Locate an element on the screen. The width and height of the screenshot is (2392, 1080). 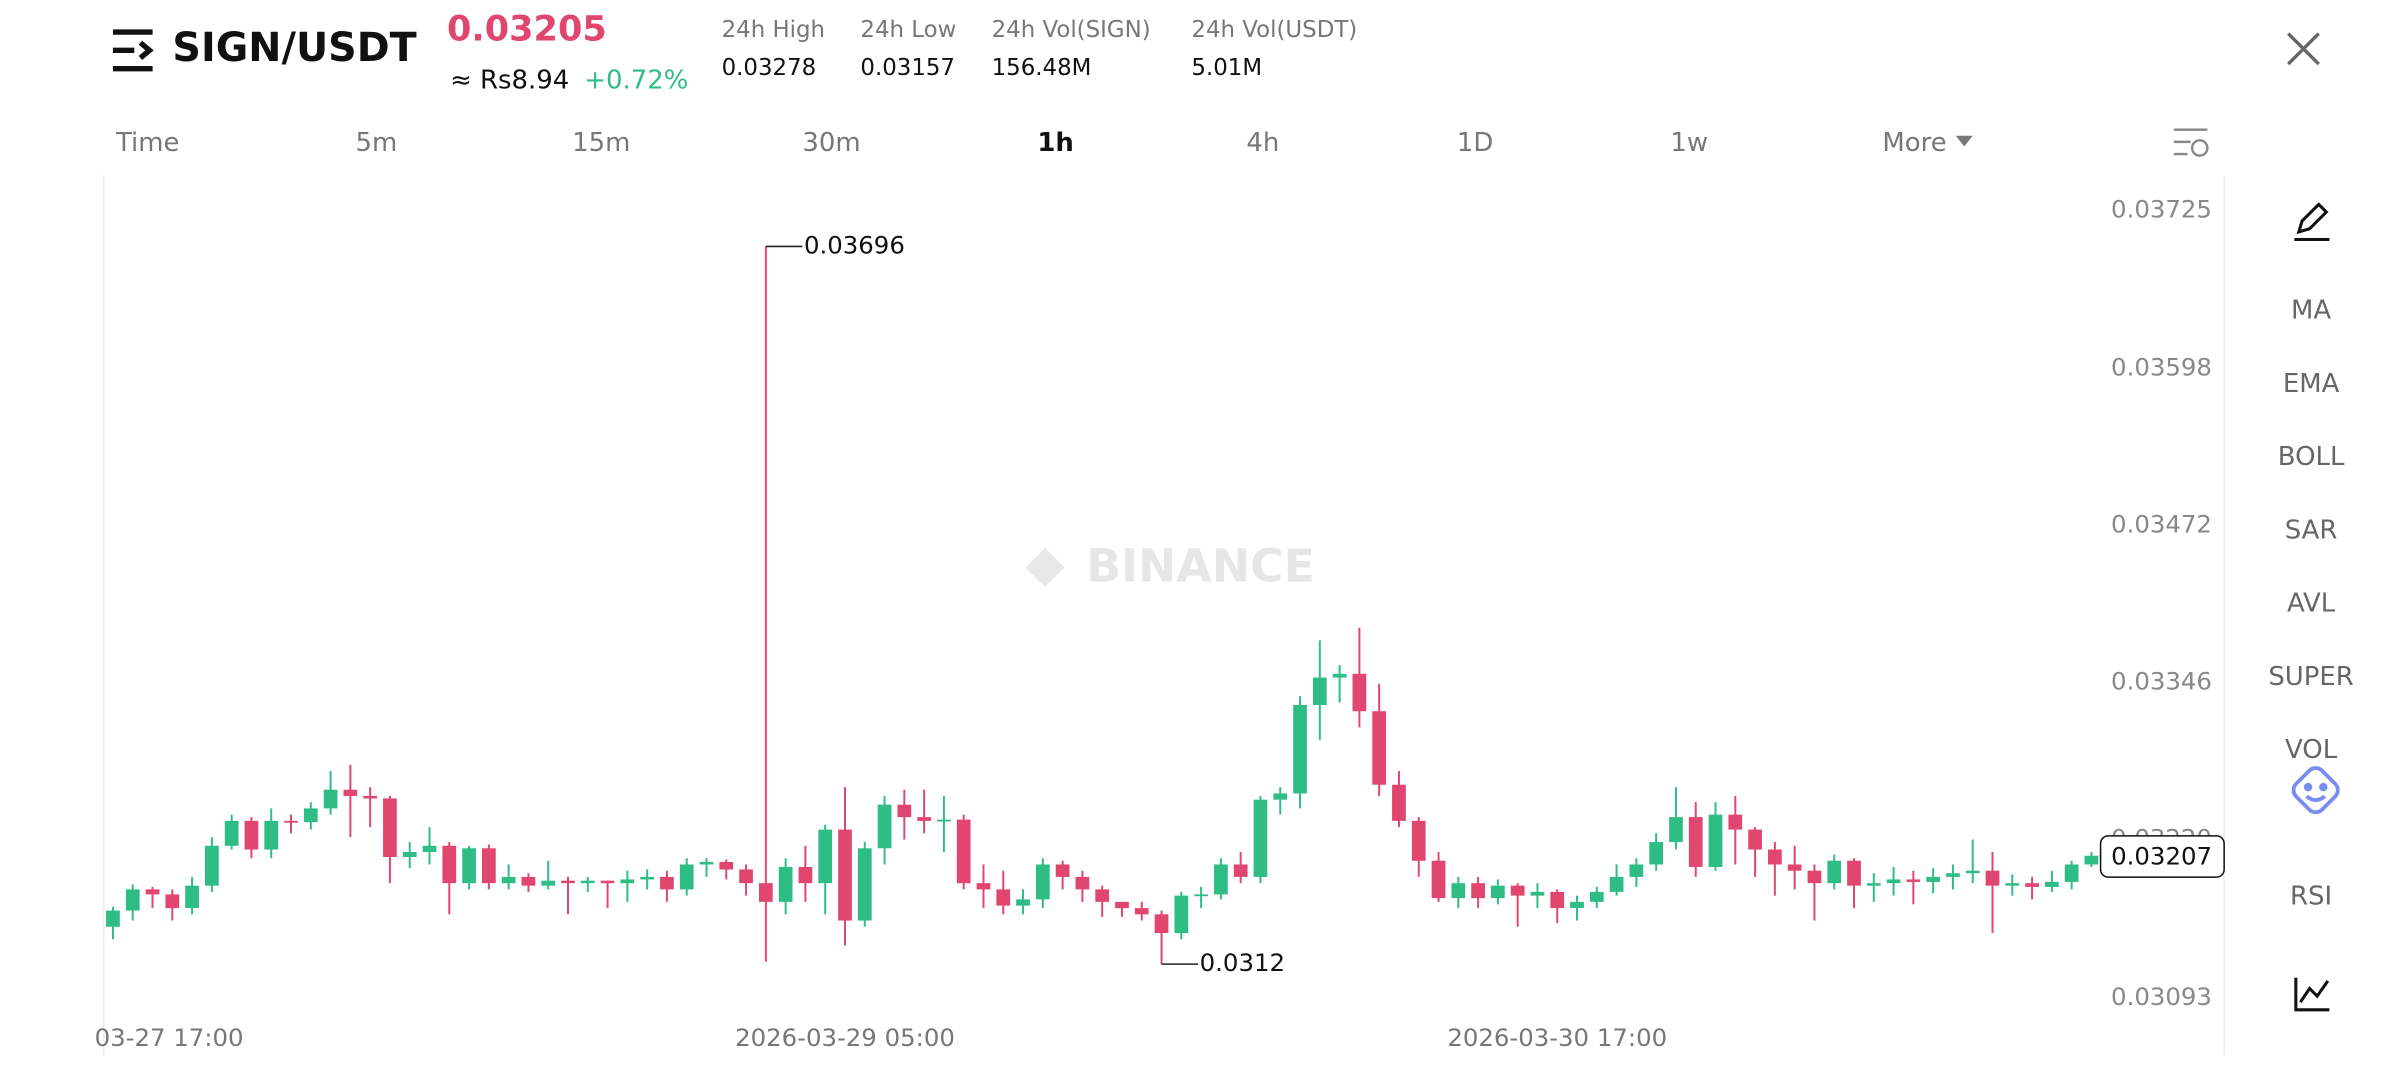
indicator: SUPER is located at coordinates (2310, 677).